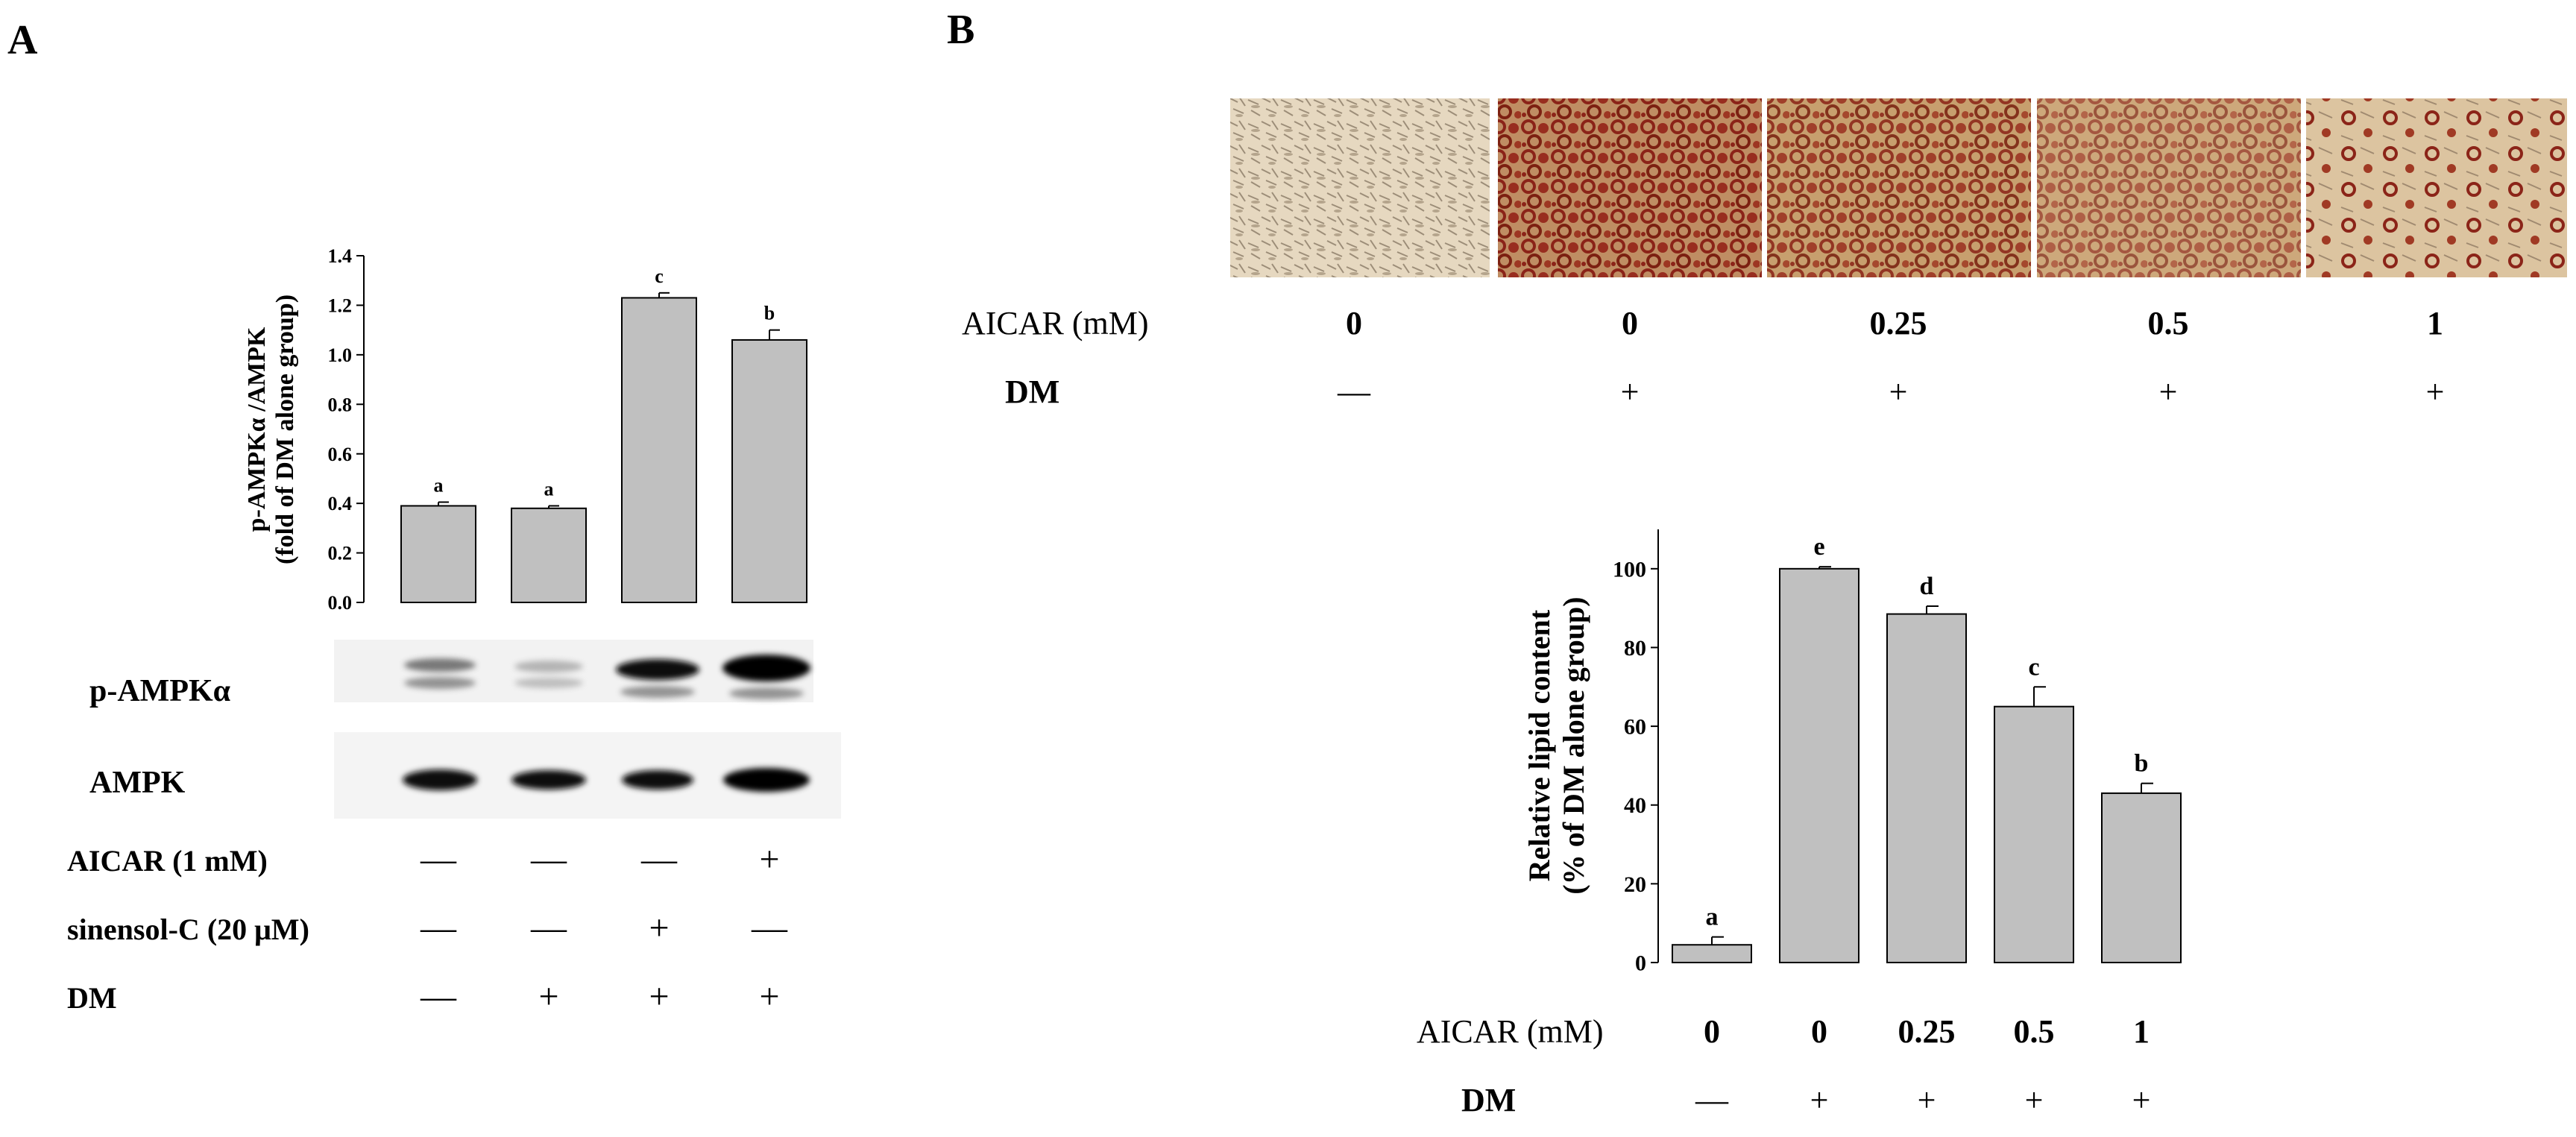 The width and height of the screenshot is (2576, 1137). What do you see at coordinates (22, 40) in the screenshot?
I see `panel-a-letter: A` at bounding box center [22, 40].